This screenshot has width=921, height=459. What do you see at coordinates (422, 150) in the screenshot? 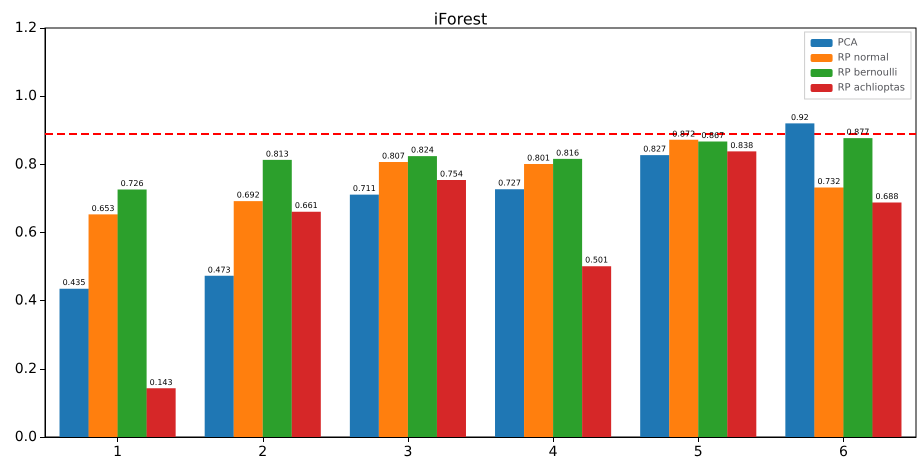
I see `data-label: 0.824` at bounding box center [422, 150].